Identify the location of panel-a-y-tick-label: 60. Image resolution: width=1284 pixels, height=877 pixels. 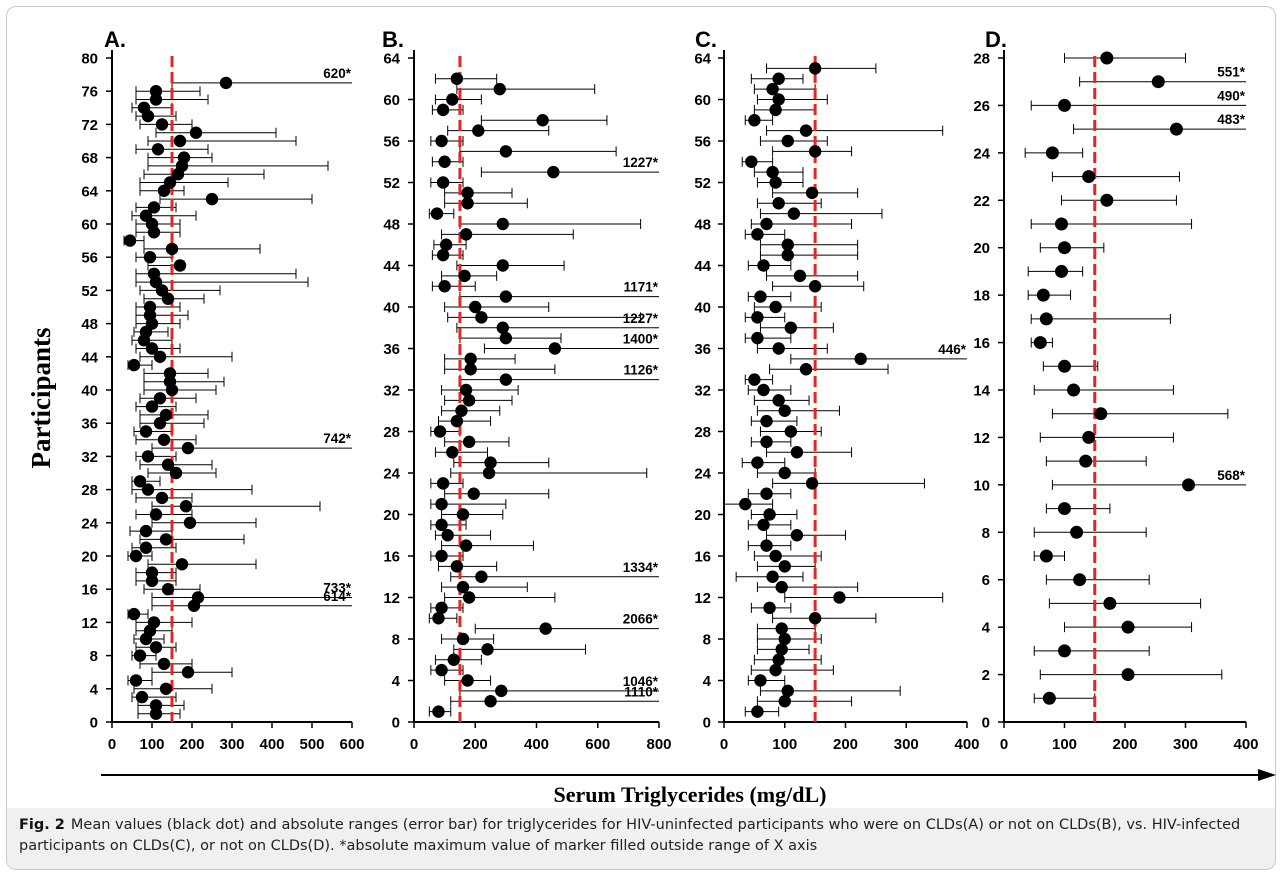
(89, 225).